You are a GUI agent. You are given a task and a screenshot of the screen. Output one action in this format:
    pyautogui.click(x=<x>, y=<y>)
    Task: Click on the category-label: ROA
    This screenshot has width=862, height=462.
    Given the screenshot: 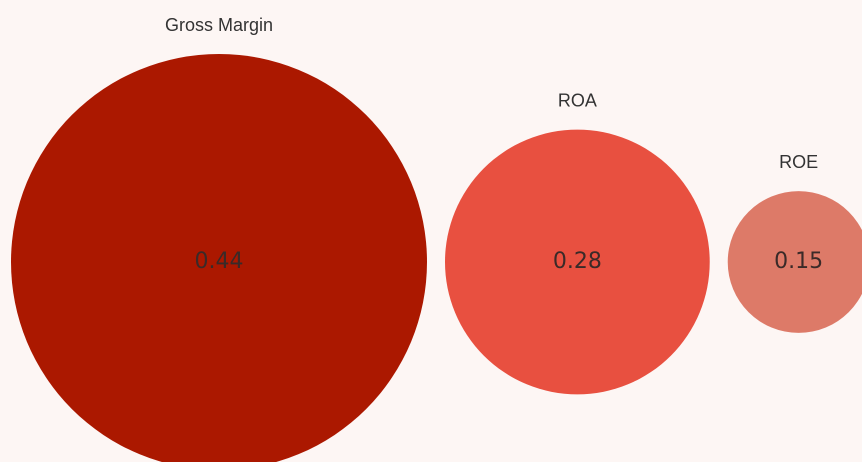 What is the action you would take?
    pyautogui.click(x=577, y=100)
    